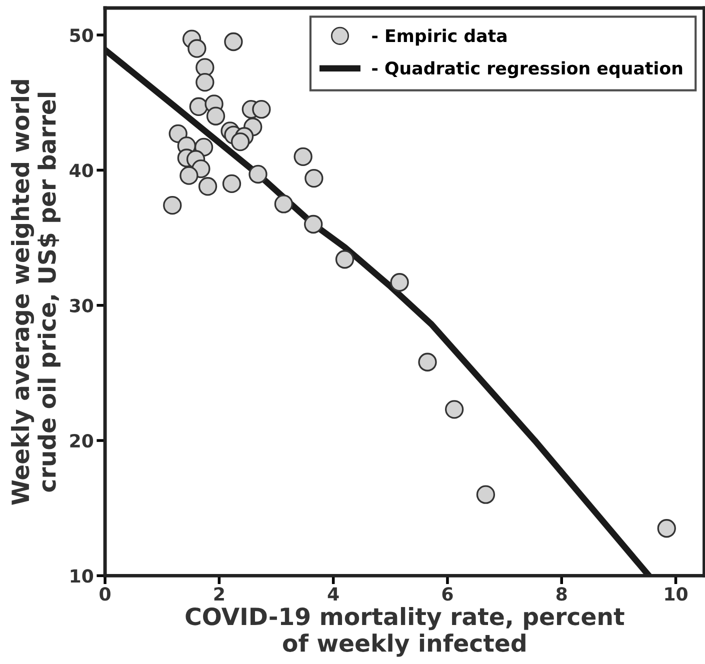  I want to click on y-tick-label: 20, so click(82, 441).